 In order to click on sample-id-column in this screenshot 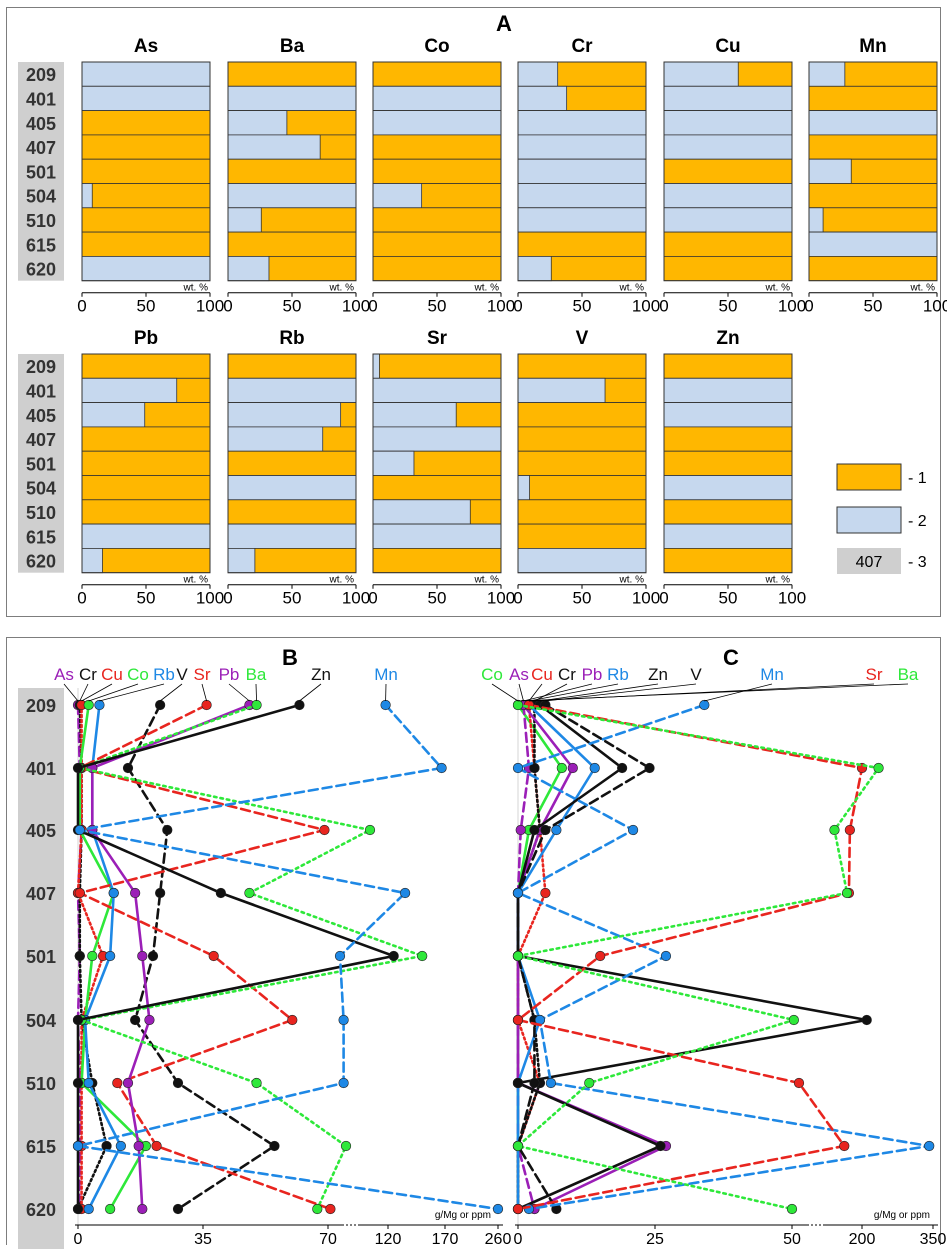, I will do `click(41, 463)`.